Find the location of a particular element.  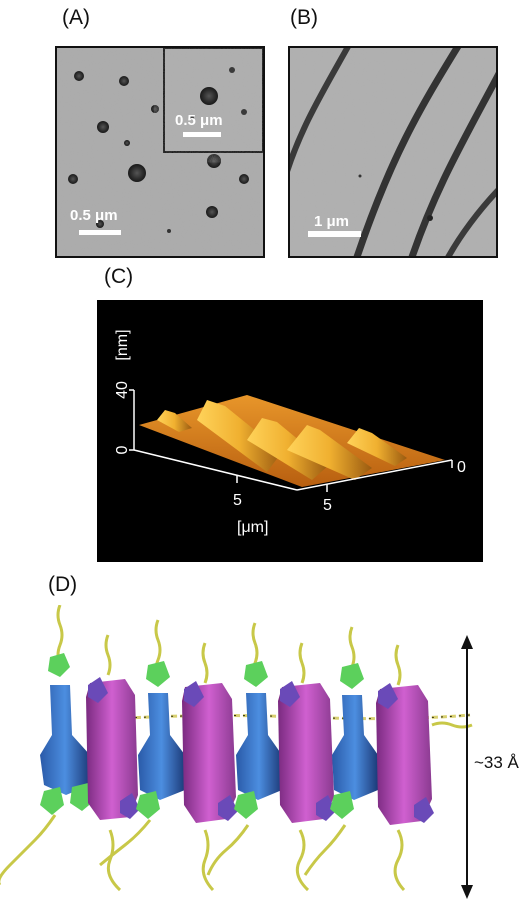

panel-b-label: (B) is located at coordinates (304, 18).